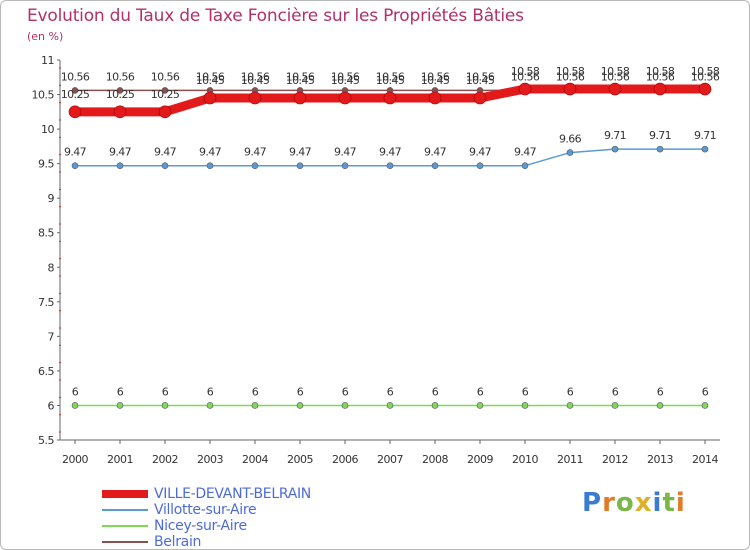  I want to click on x-tick-label: 2005, so click(300, 459).